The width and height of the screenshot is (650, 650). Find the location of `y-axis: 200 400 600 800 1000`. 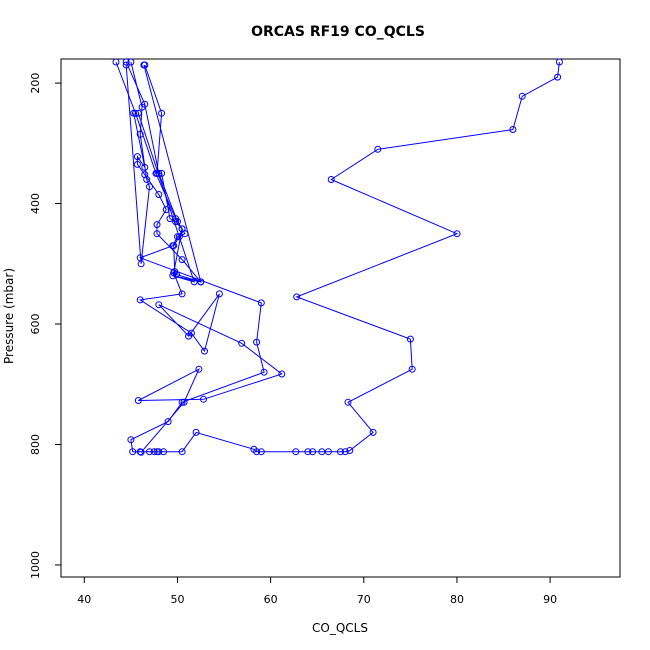

y-axis: 200 400 600 800 1000 is located at coordinates (45, 326).